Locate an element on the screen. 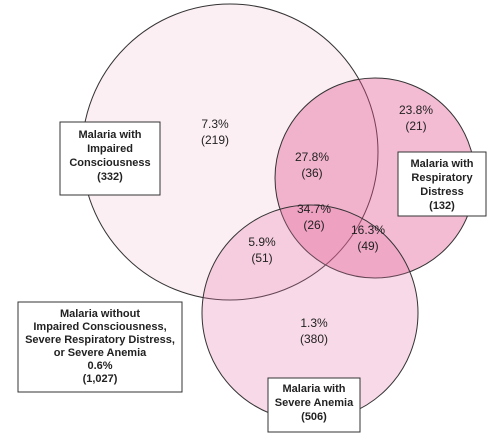 Image resolution: width=500 pixels, height=444 pixels. region-count: (36) is located at coordinates (311, 173).